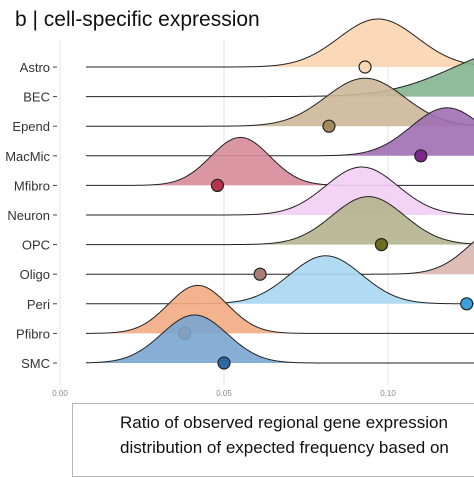 The image size is (474, 477). Describe the element at coordinates (60, 393) in the screenshot. I see `x-tick-label: 0.00` at that location.